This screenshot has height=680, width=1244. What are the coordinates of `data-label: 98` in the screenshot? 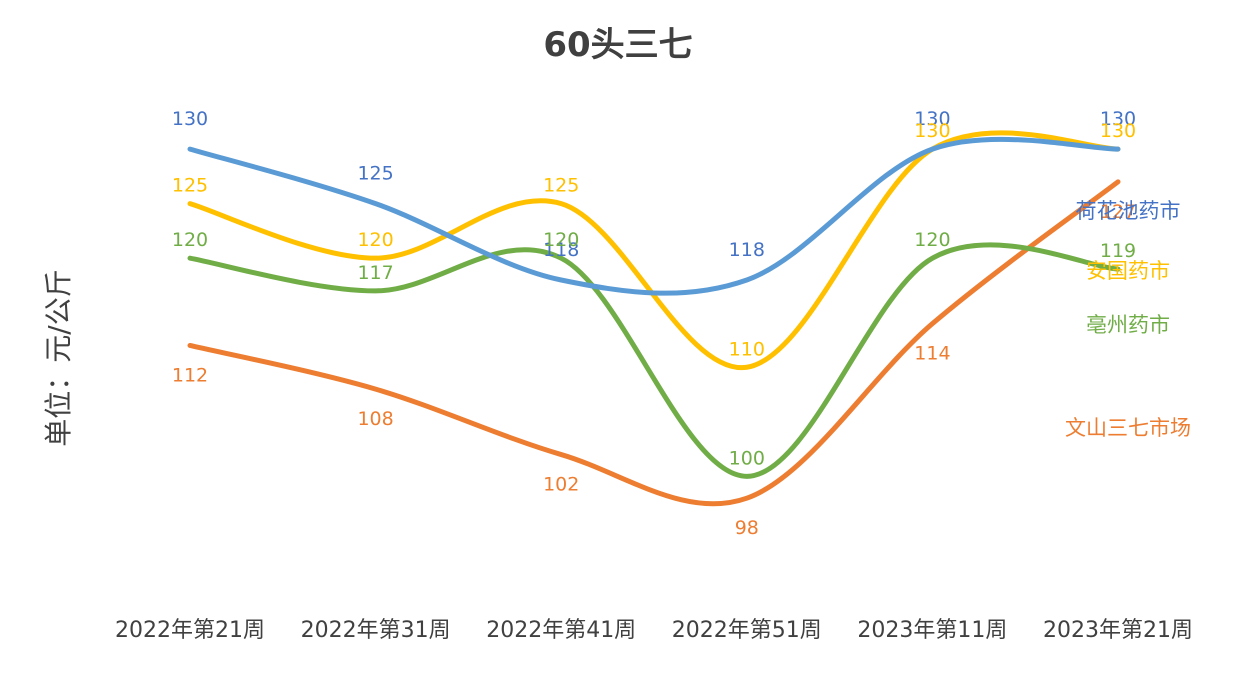 It's located at (747, 528).